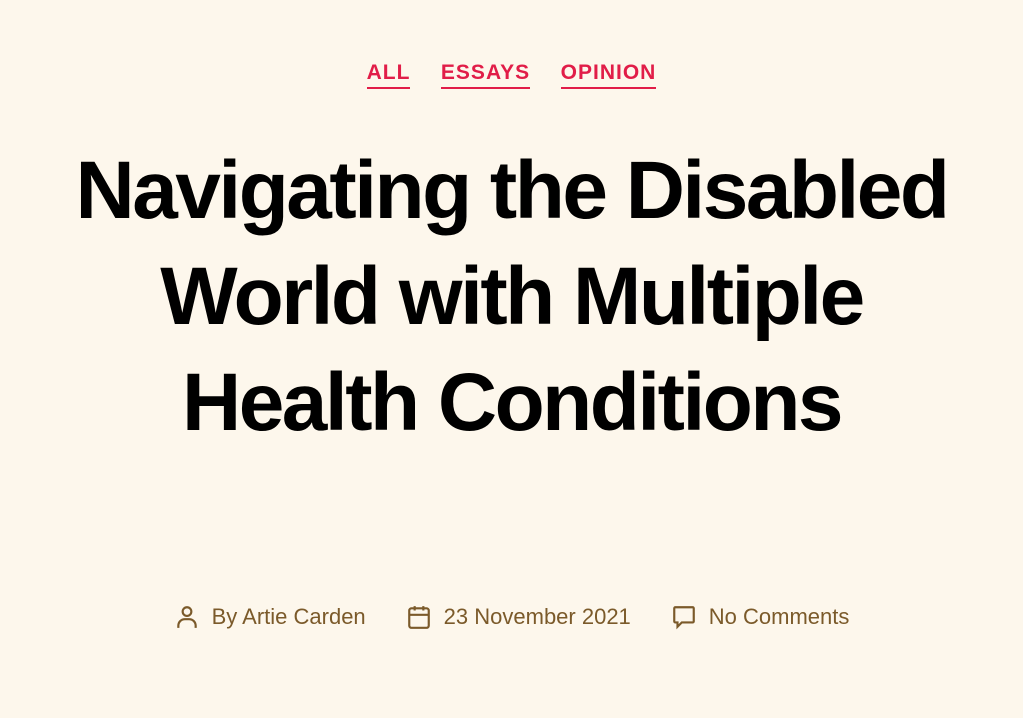 The height and width of the screenshot is (718, 1023). I want to click on category-all-link: ALL, so click(388, 74).